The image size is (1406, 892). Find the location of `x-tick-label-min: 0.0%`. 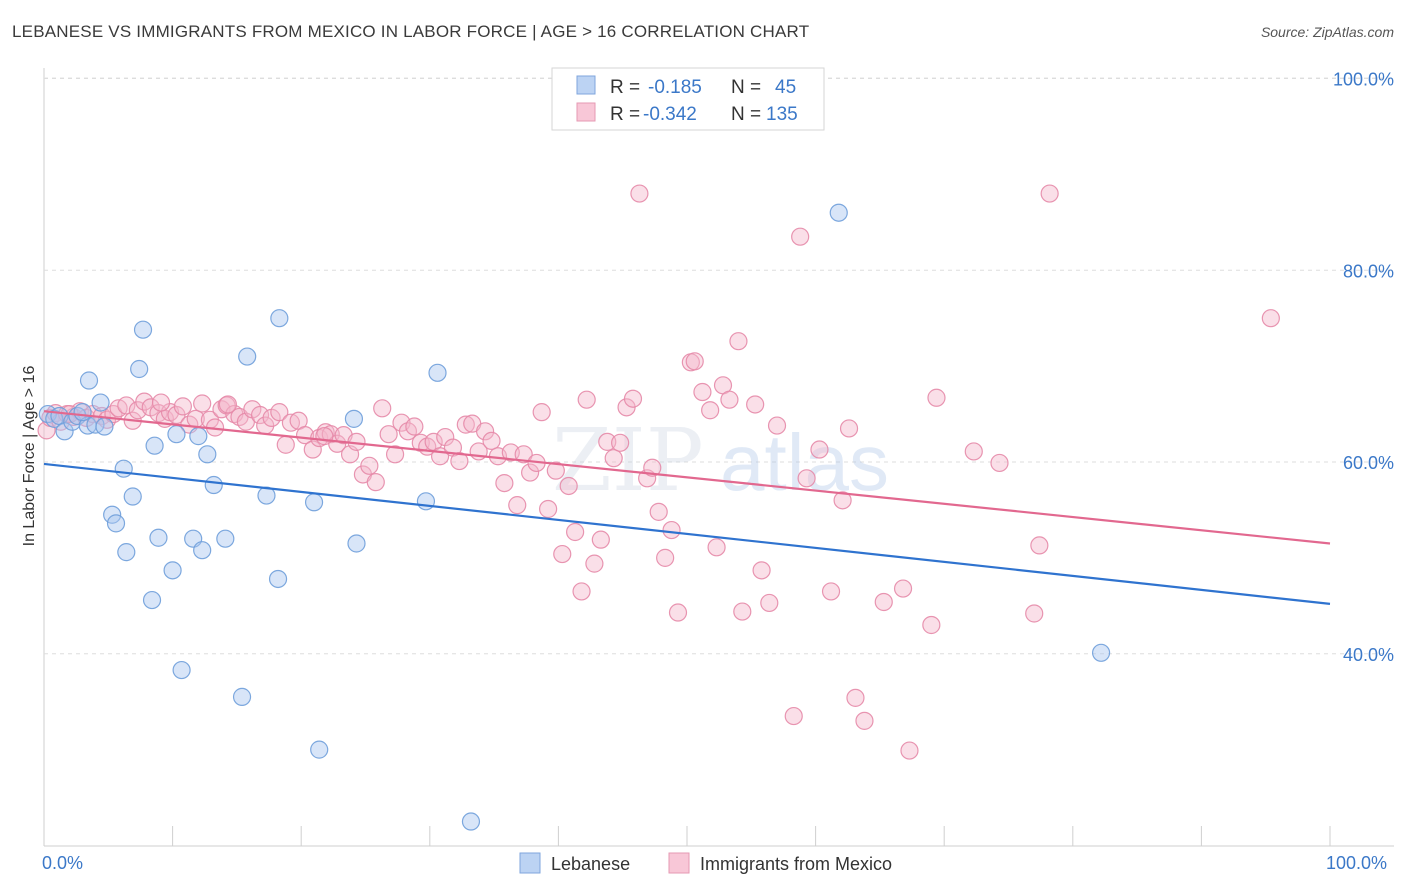

x-tick-label-min: 0.0% is located at coordinates (62, 863).